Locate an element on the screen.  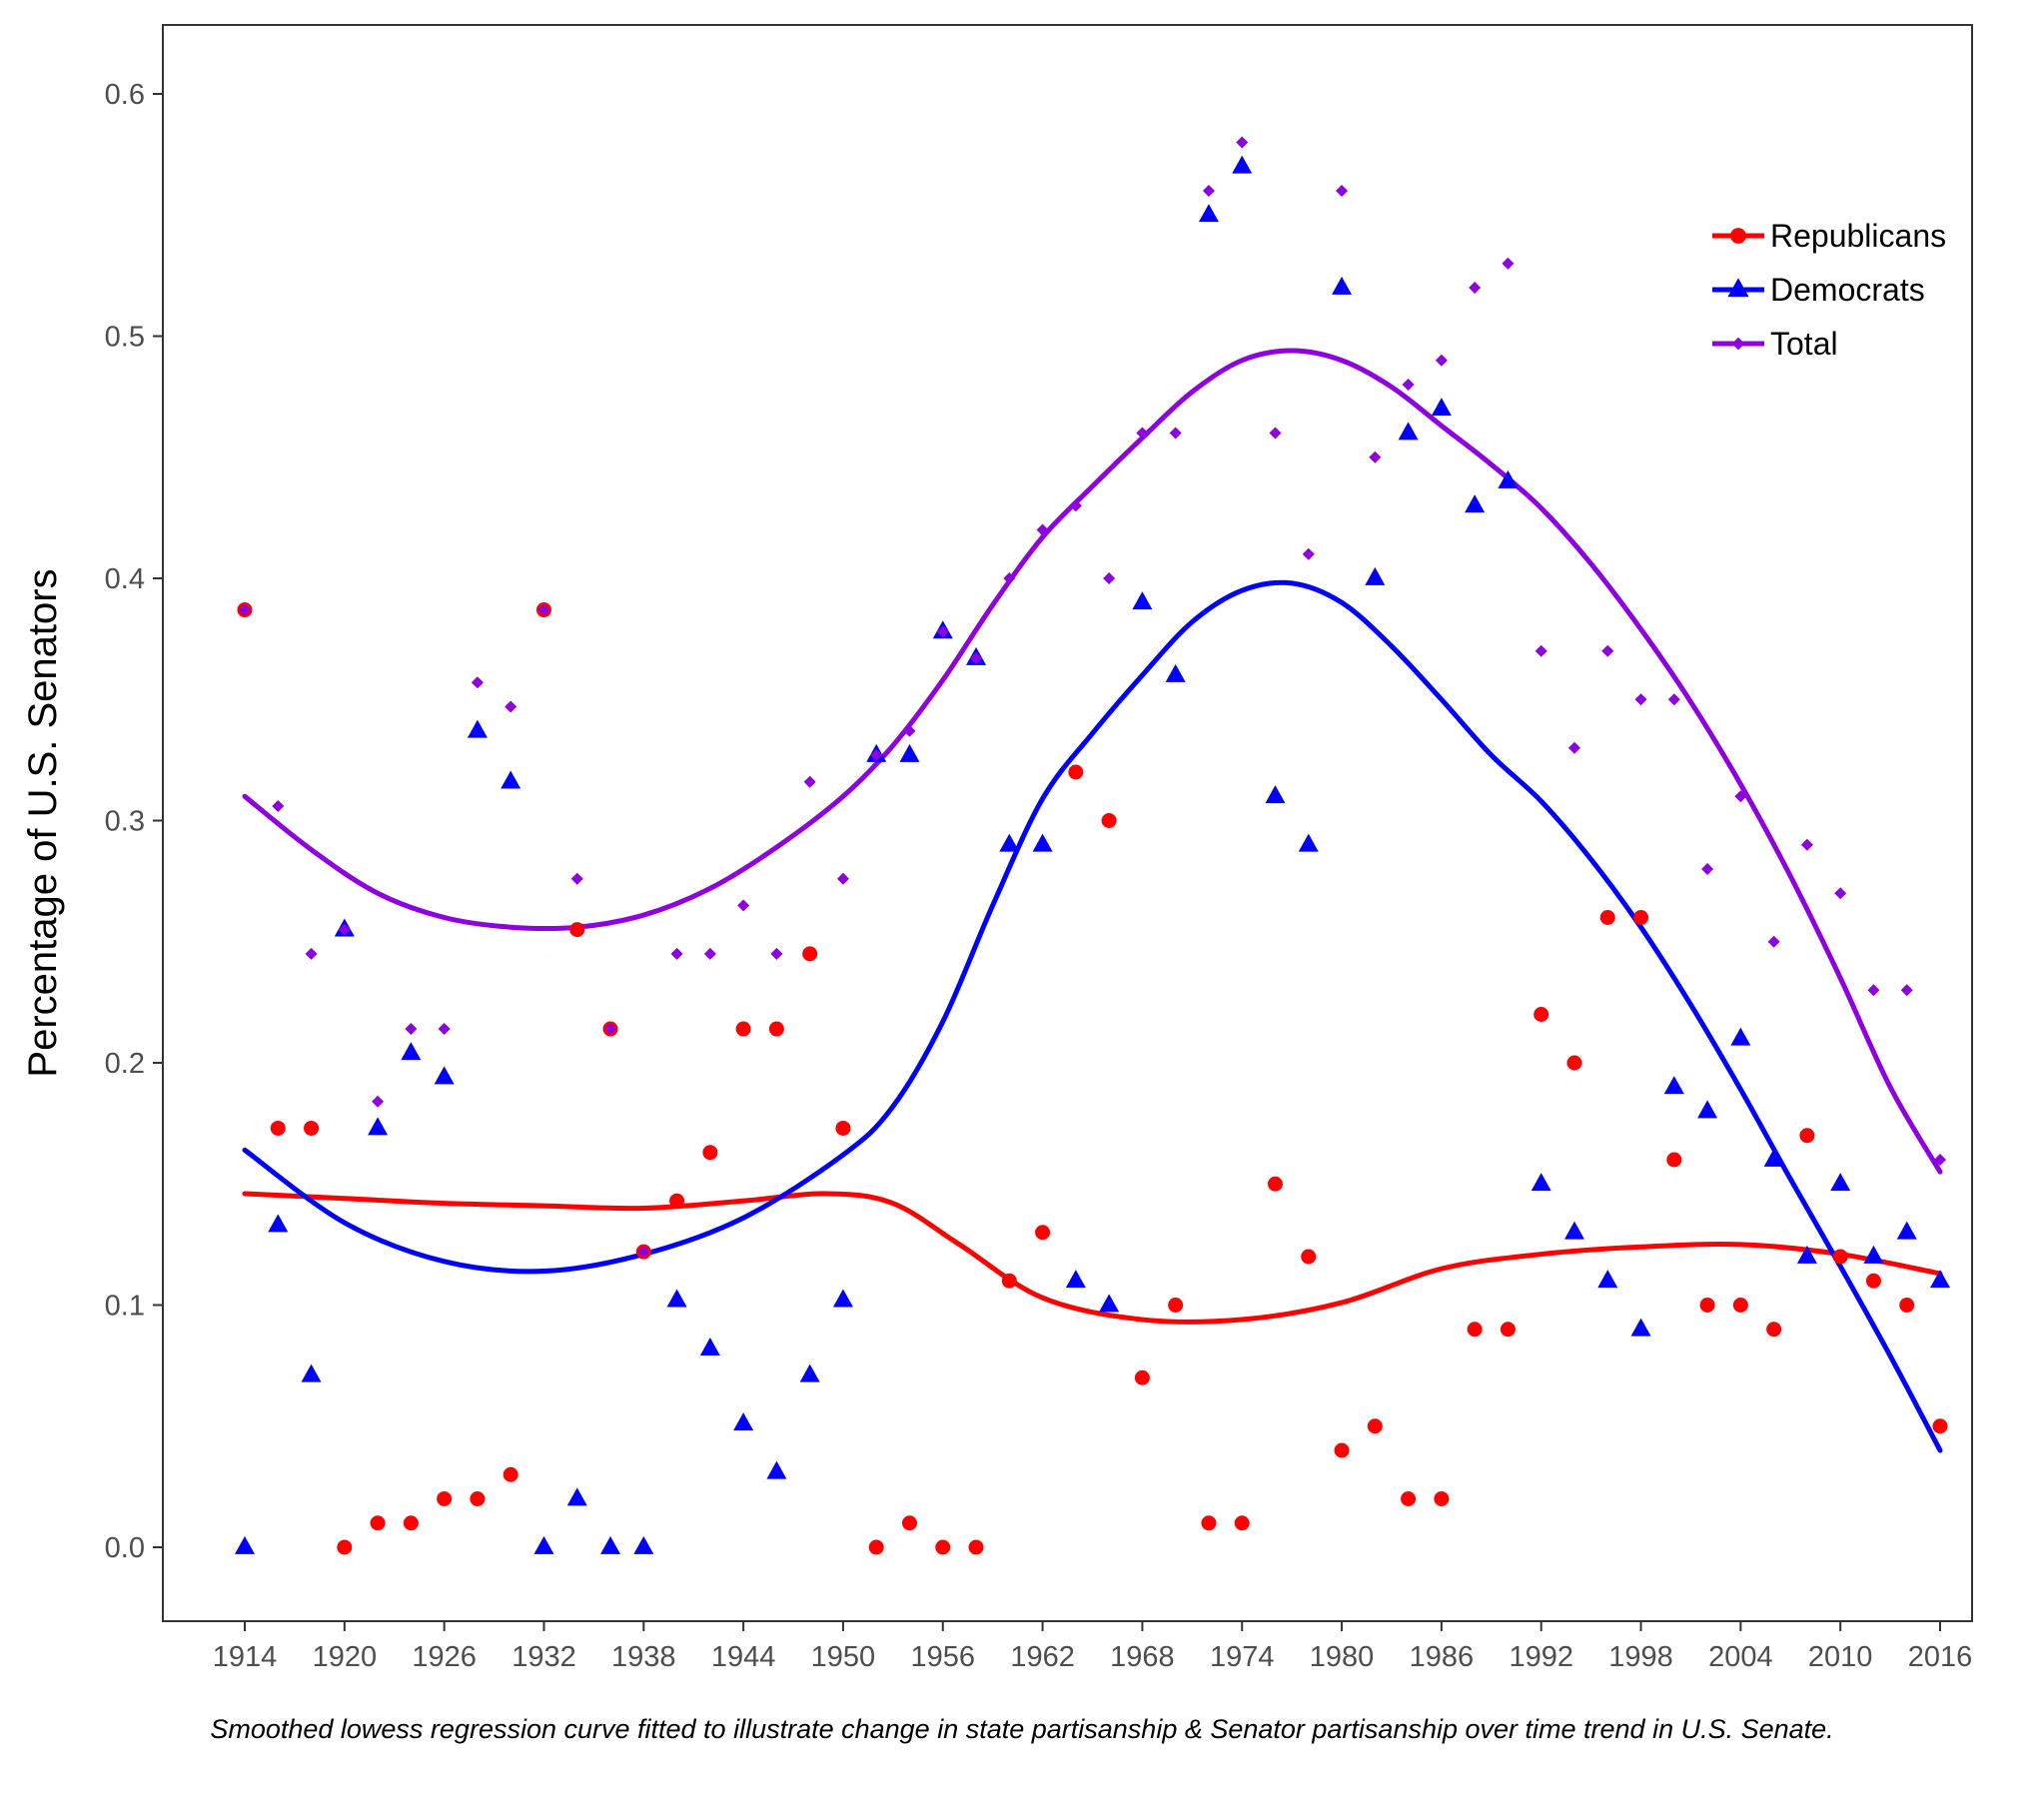
legend-label: Total is located at coordinates (1804, 344).